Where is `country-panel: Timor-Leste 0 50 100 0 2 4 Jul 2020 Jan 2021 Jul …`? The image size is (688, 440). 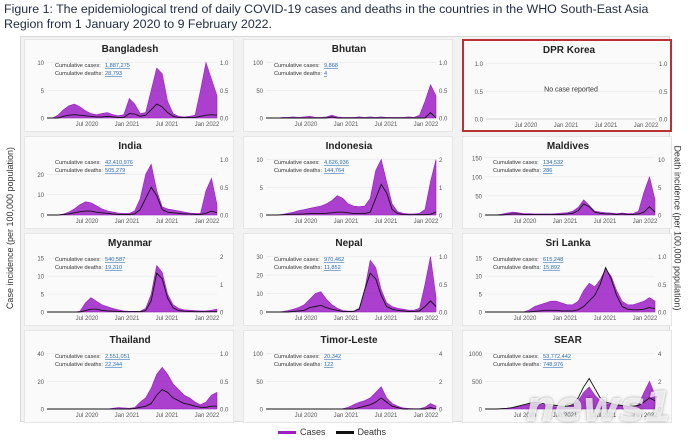 country-panel: Timor-Leste 0 50 100 0 2 4 Jul 2020 Jan 2021 Jul … is located at coordinates (348, 376).